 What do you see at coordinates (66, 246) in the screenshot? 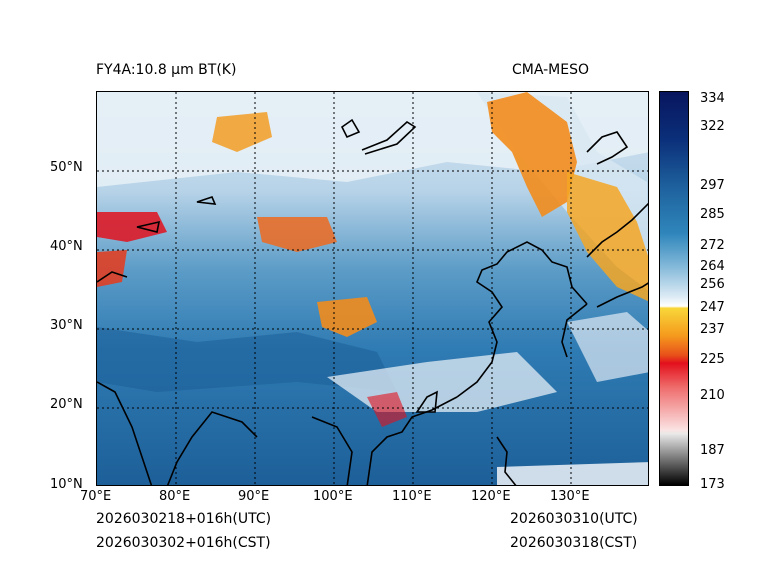
I see `lat-label-40n: 40°N` at bounding box center [66, 246].